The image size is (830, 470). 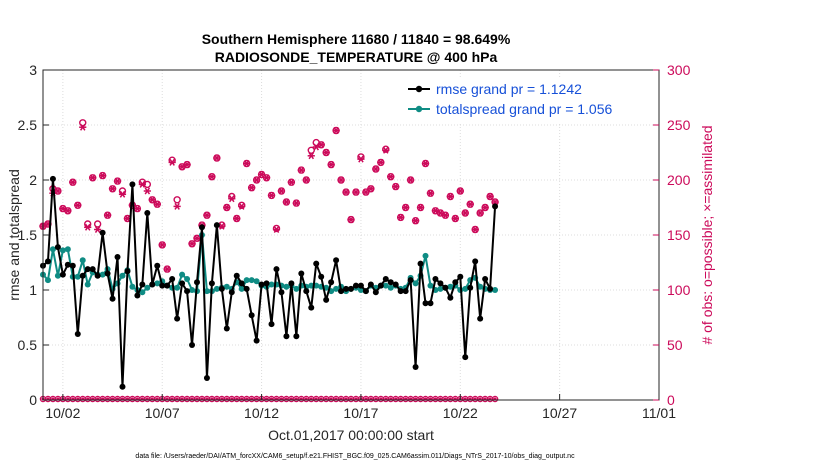 I want to click on y-left-tick-label: 3, so click(x=33, y=70).